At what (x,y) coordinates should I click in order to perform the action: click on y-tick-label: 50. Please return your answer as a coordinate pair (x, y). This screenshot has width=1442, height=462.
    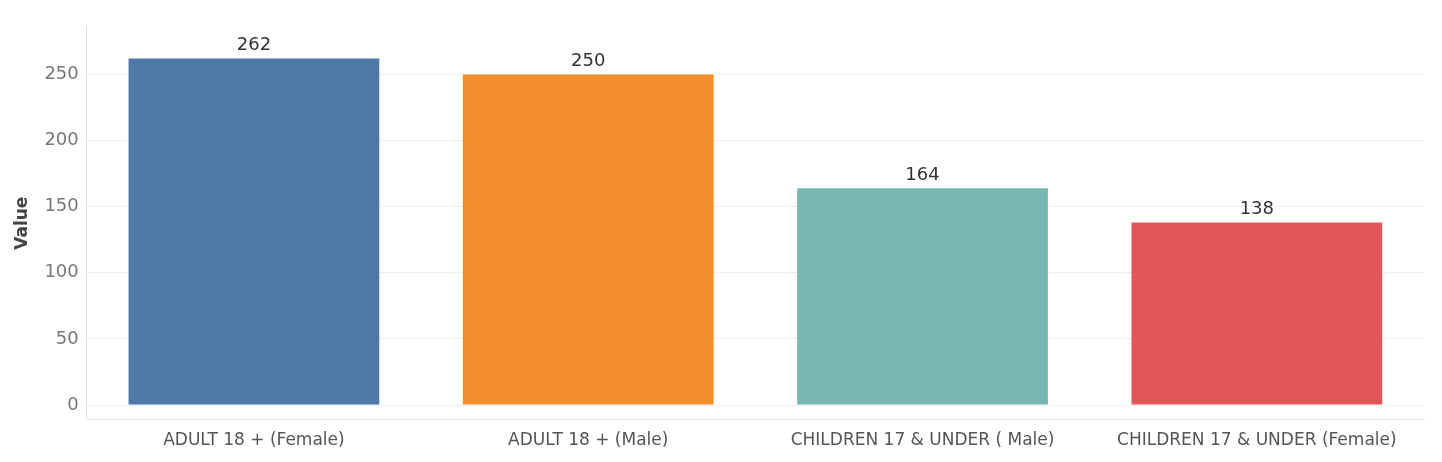
    Looking at the image, I should click on (67, 337).